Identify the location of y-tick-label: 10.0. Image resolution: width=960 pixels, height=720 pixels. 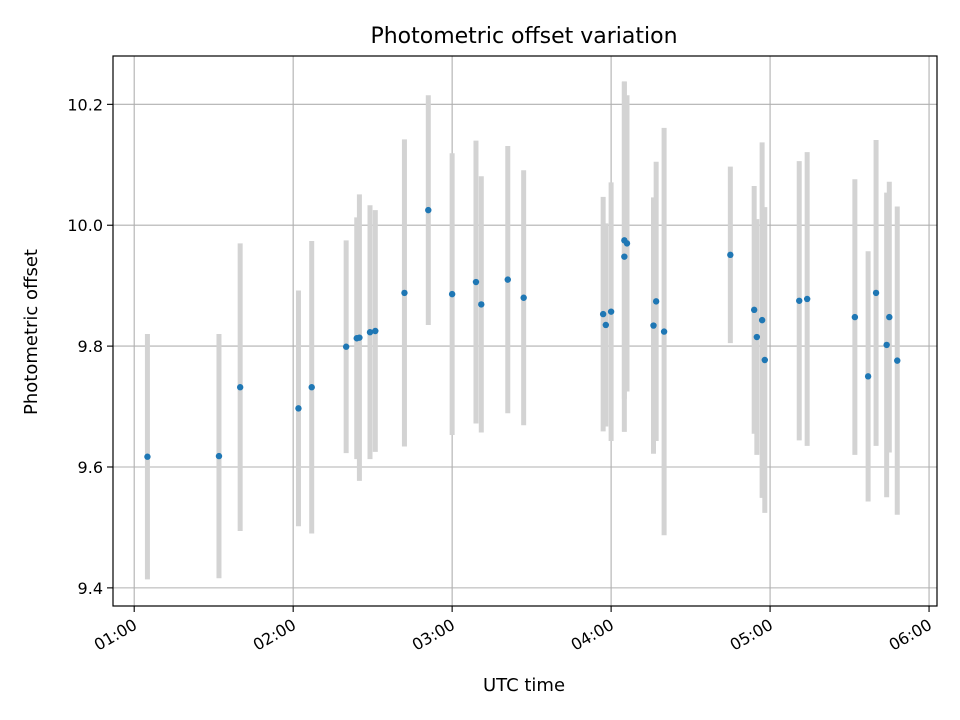
(85, 225).